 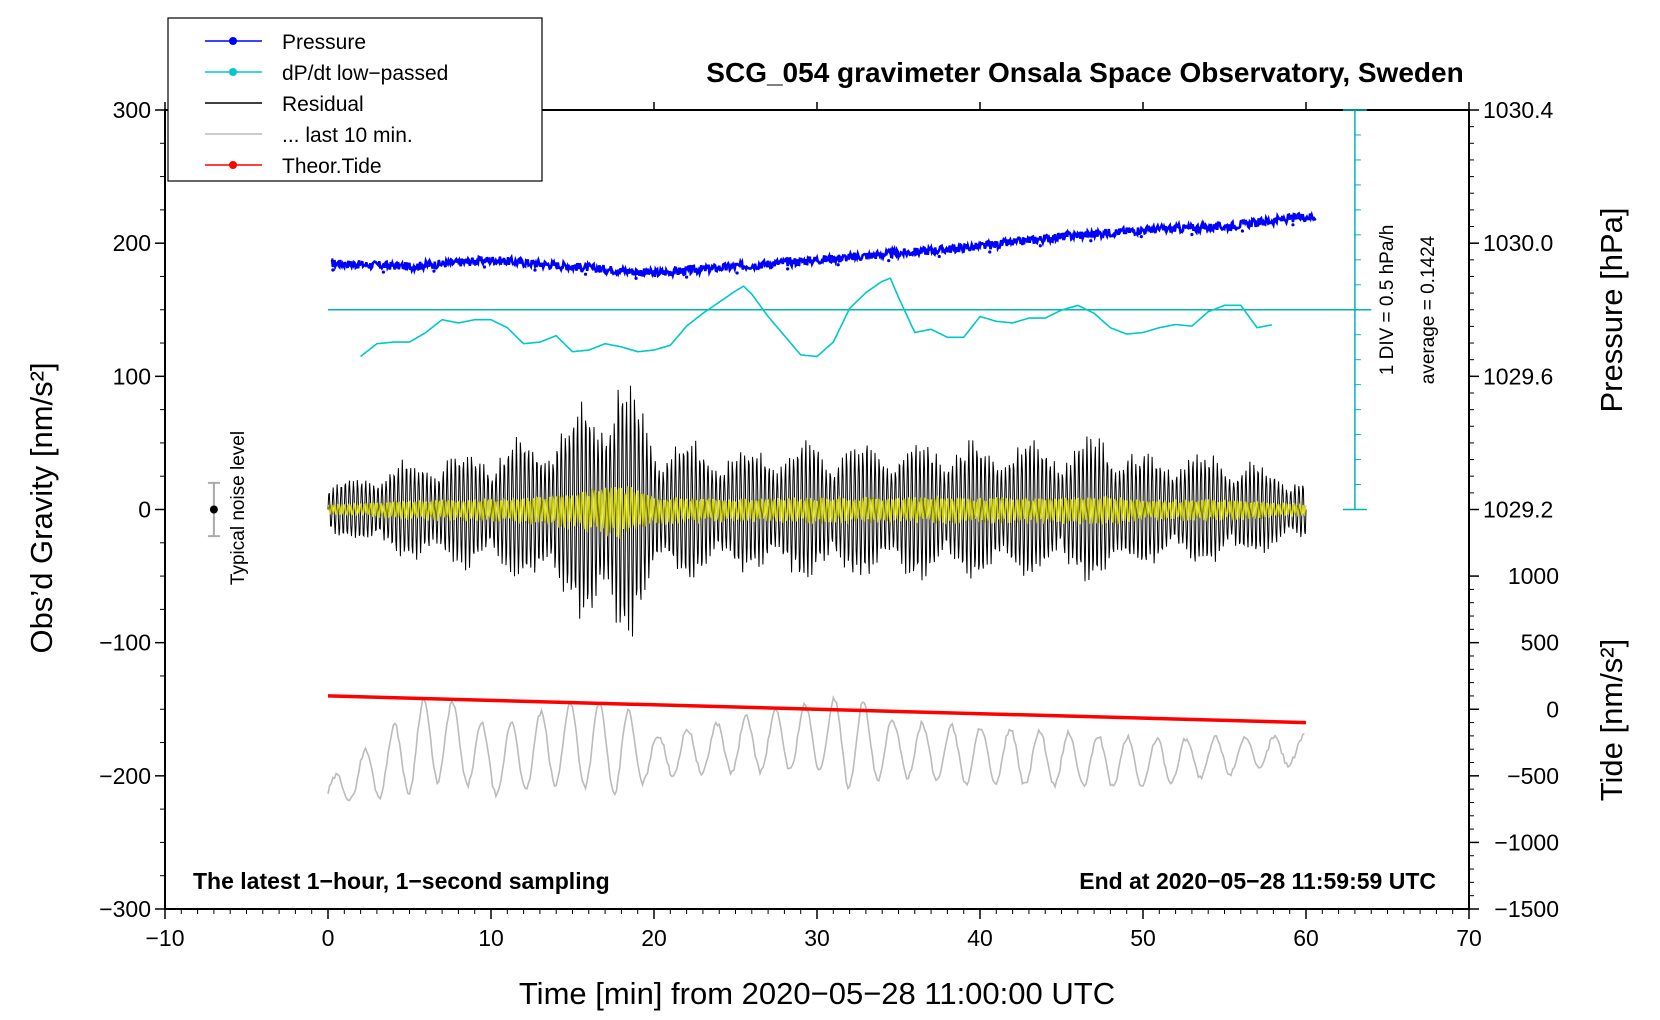 What do you see at coordinates (1526, 842) in the screenshot?
I see `tide-tick-label: −1000` at bounding box center [1526, 842].